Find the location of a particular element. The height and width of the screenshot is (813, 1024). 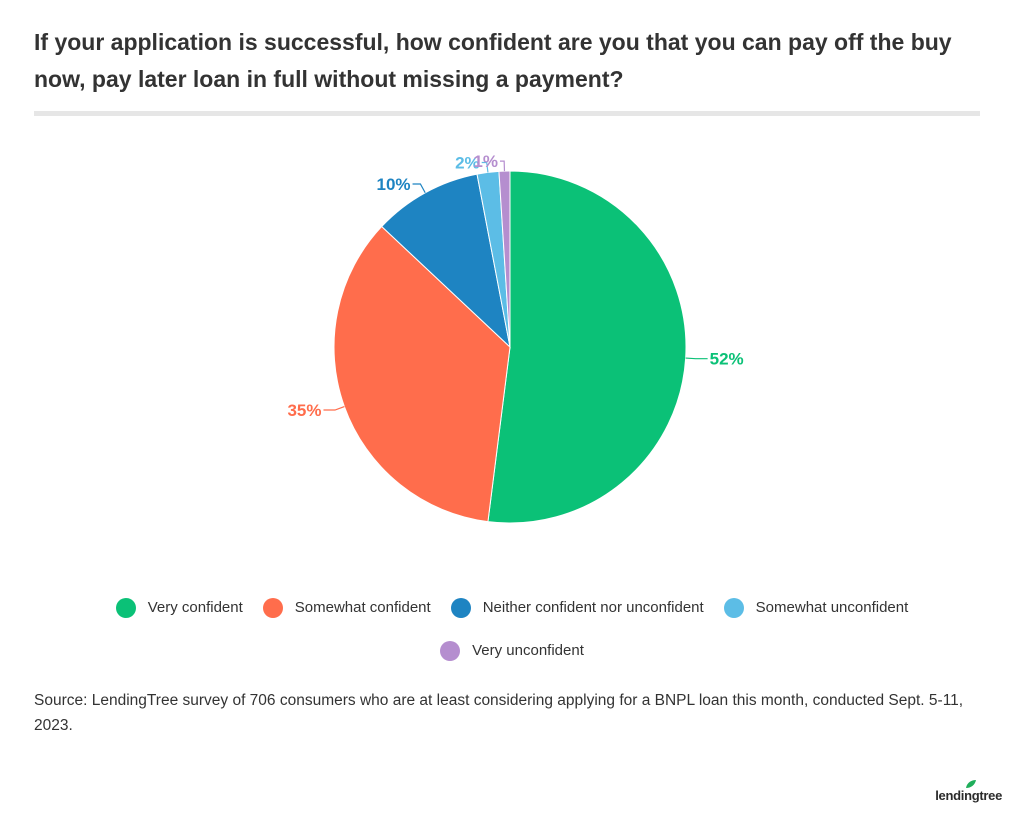

data-label: 35% is located at coordinates (304, 410).